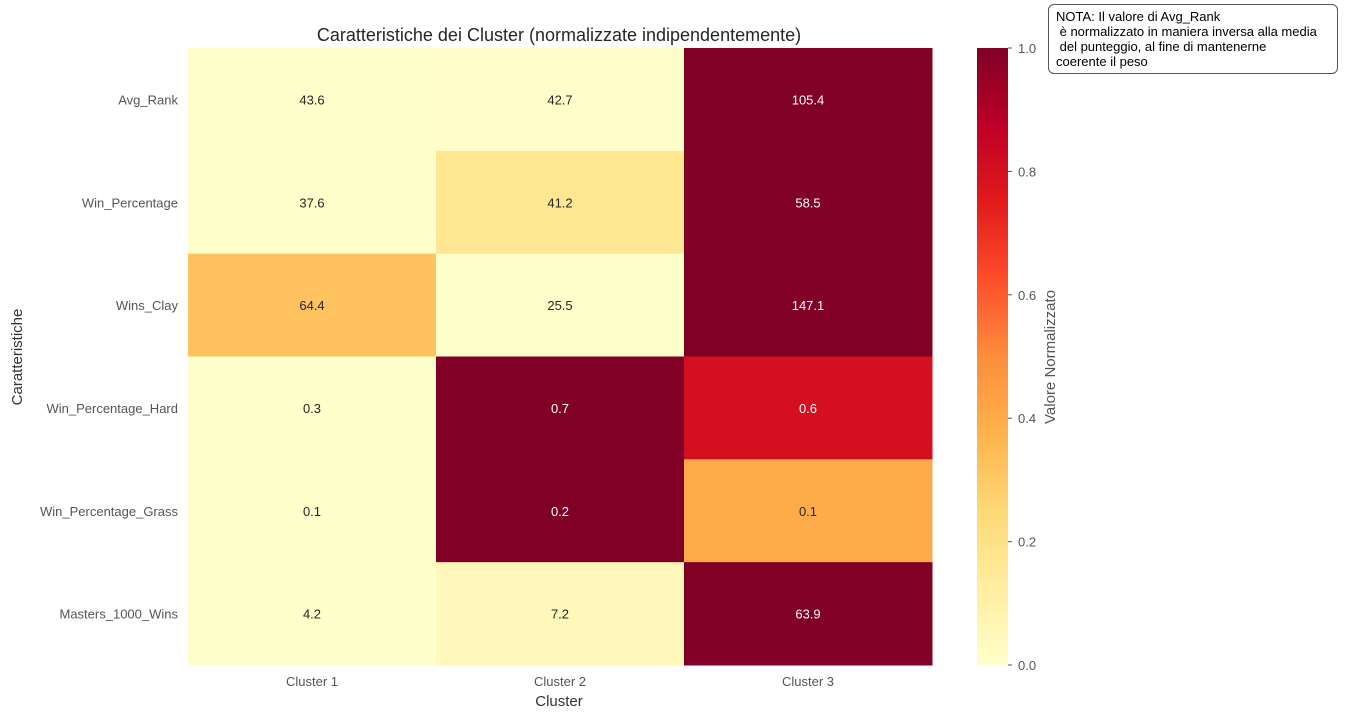 The height and width of the screenshot is (719, 1349). What do you see at coordinates (109, 511) in the screenshot?
I see `row-tick-label: Win_Percentage_Grass` at bounding box center [109, 511].